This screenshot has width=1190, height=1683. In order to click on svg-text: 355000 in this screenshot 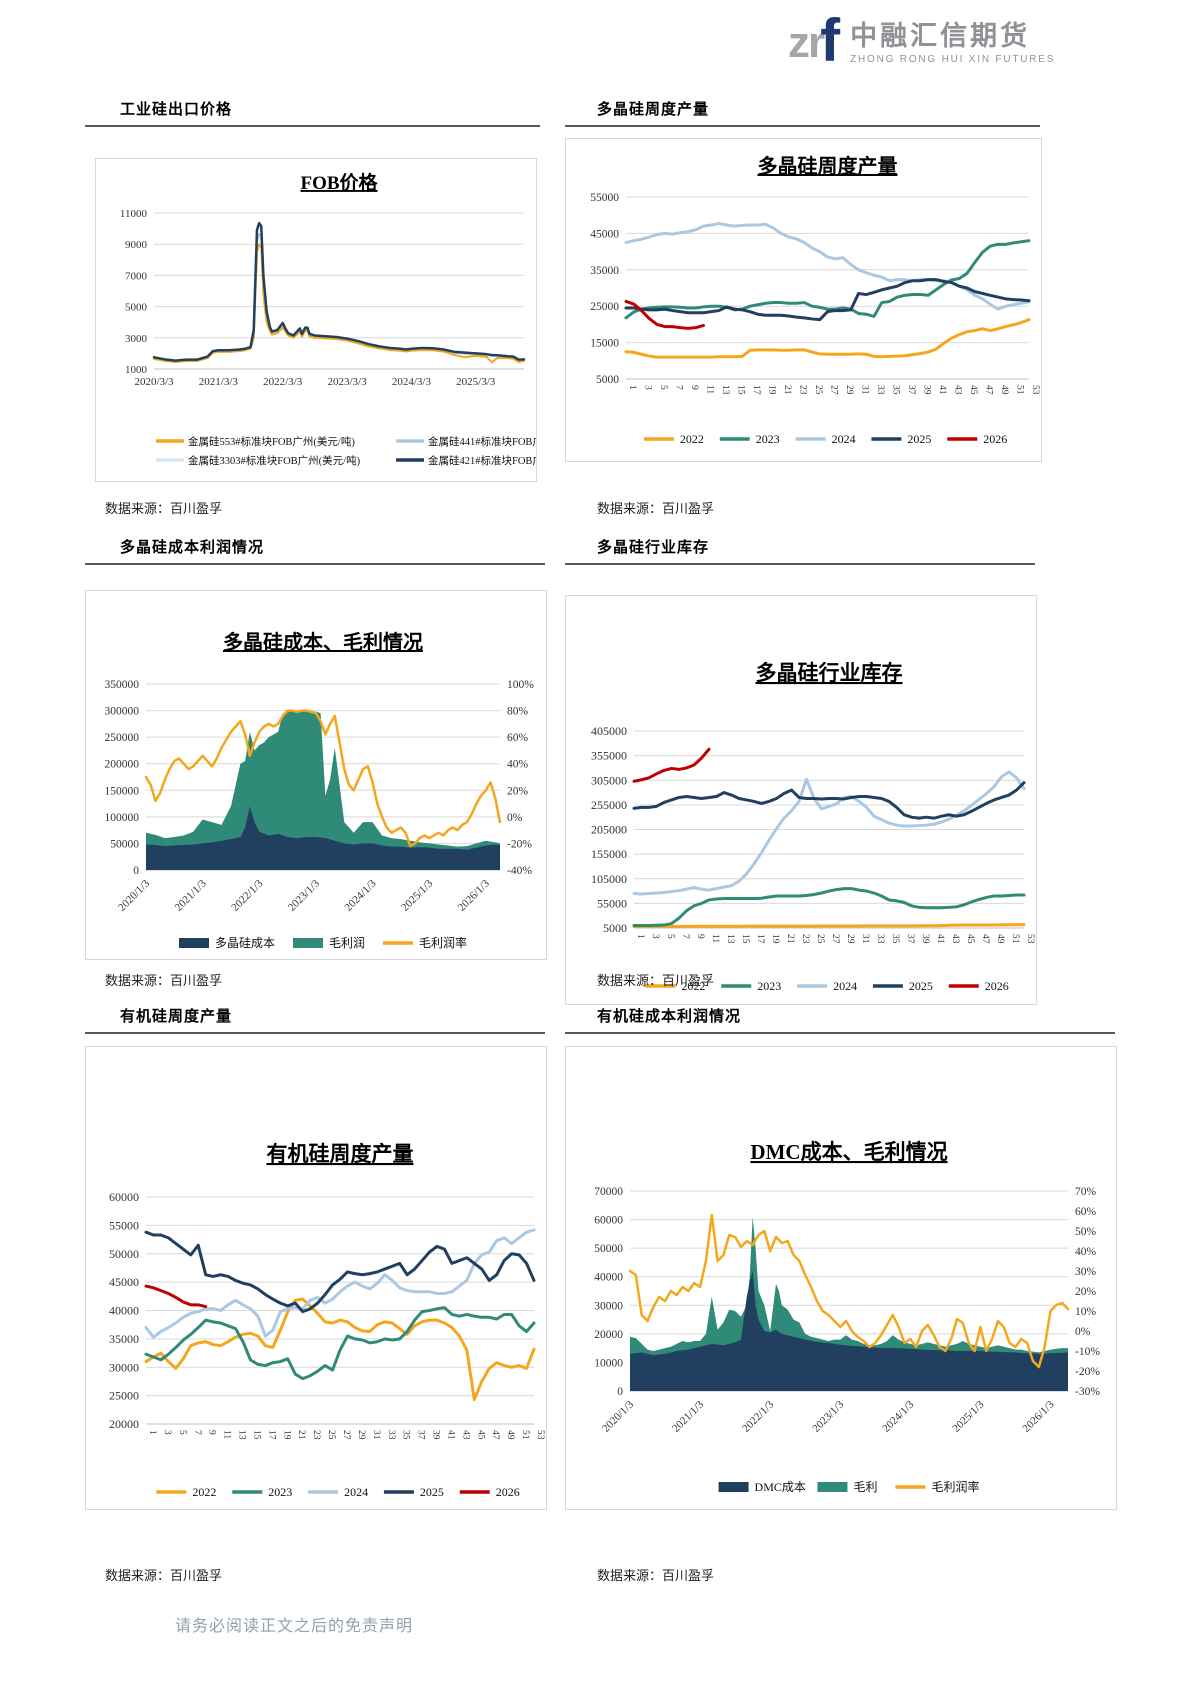, I will do `click(609, 756)`.